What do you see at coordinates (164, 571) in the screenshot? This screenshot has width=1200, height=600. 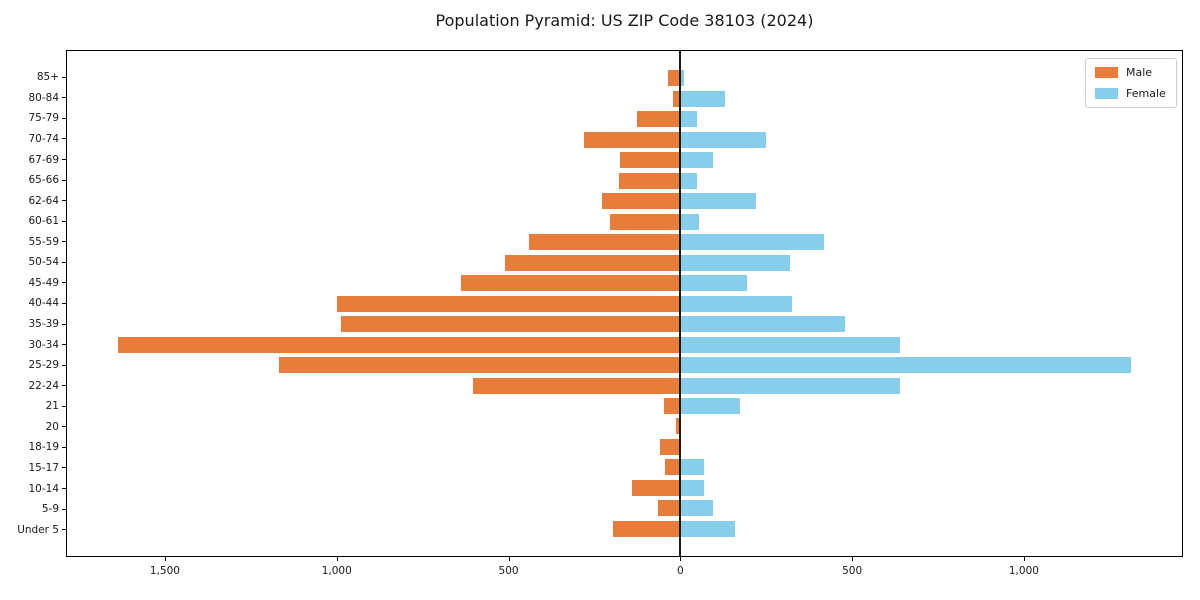 I see `x-tick-label: 1,500` at bounding box center [164, 571].